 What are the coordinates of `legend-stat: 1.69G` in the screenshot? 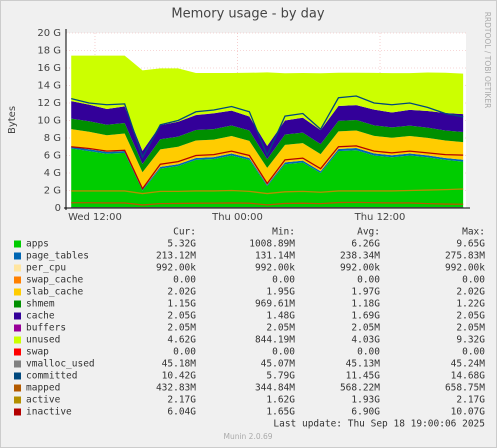 It's located at (365, 316).